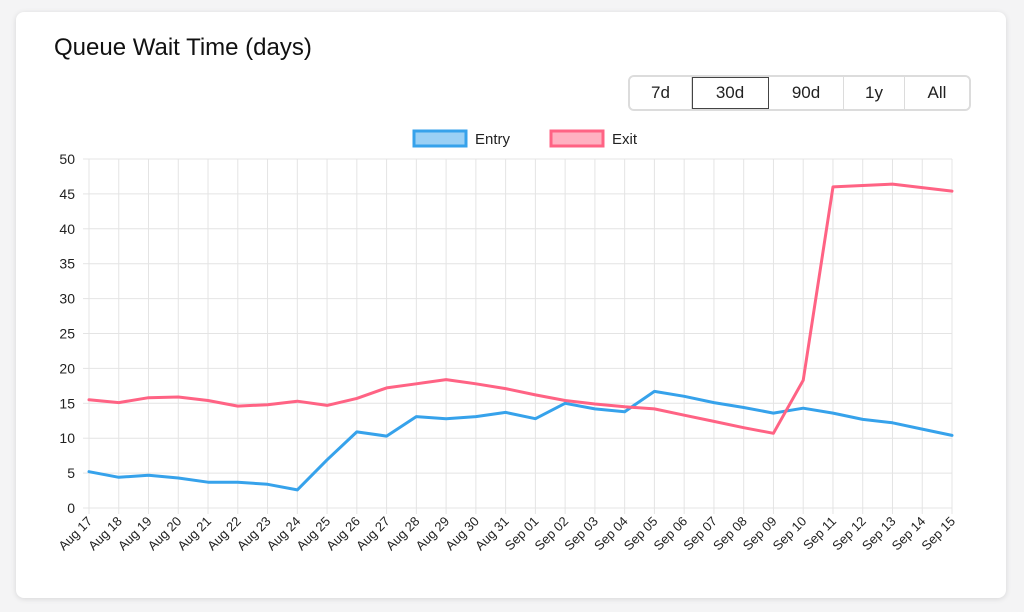 The image size is (1024, 612). Describe the element at coordinates (661, 93) in the screenshot. I see `range-7d-button: 7d` at that location.